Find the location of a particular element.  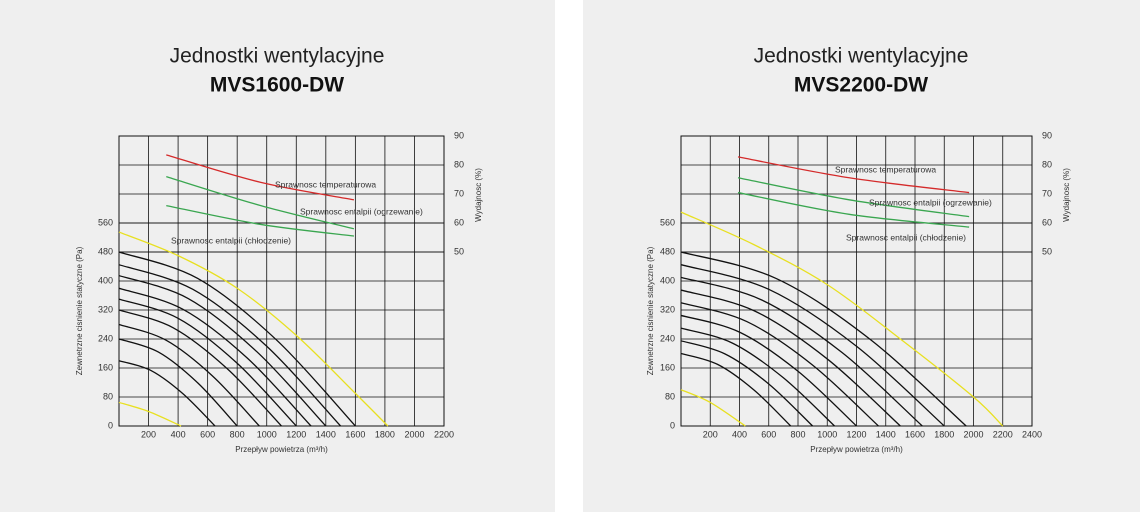

chart-subtitle: MVS1600-DW is located at coordinates (277, 85).